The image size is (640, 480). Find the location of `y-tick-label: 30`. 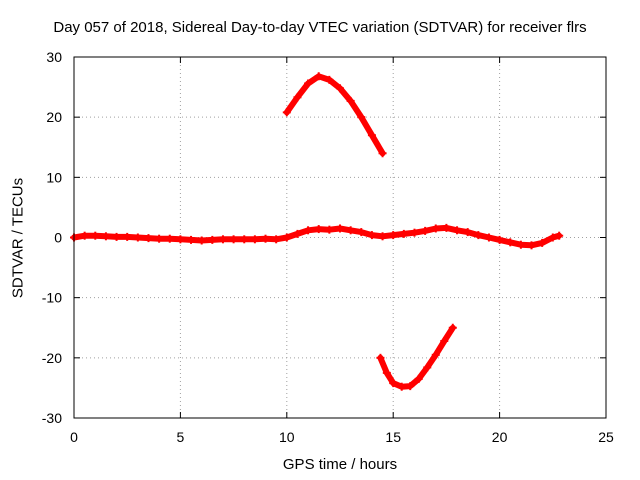

y-tick-label: 30 is located at coordinates (54, 57).